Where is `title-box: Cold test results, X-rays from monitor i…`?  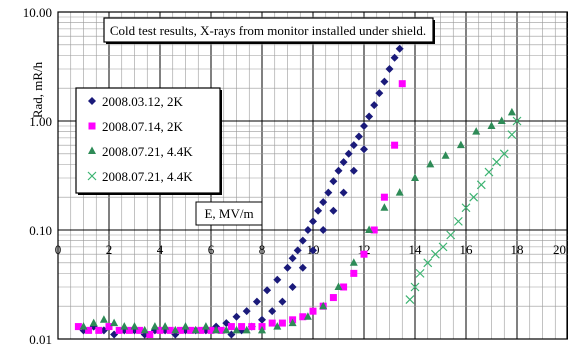 title-box: Cold test results, X-rays from monitor i… is located at coordinates (269, 30).